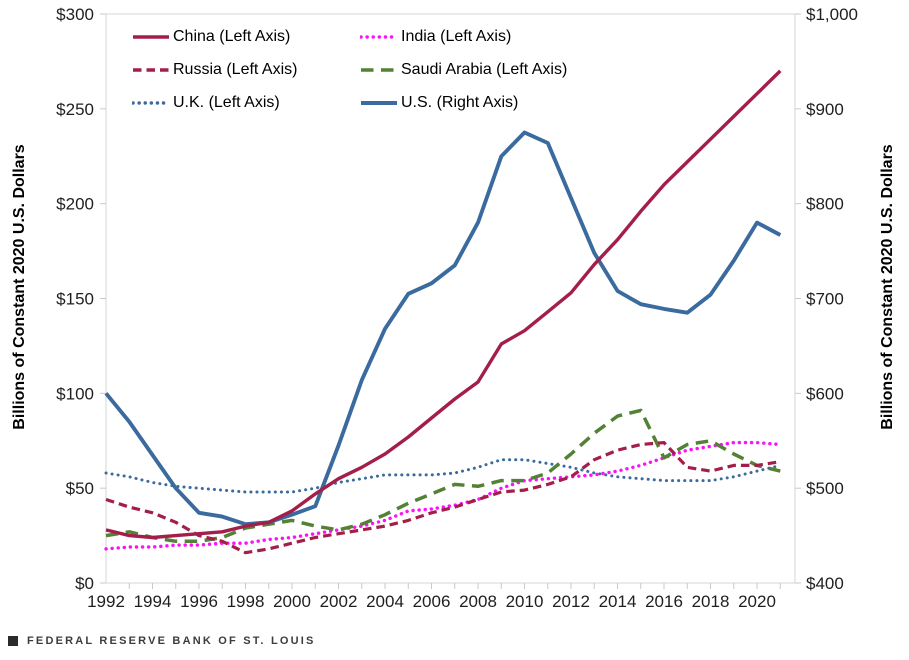  I want to click on x-tick-label: 2002, so click(339, 601).